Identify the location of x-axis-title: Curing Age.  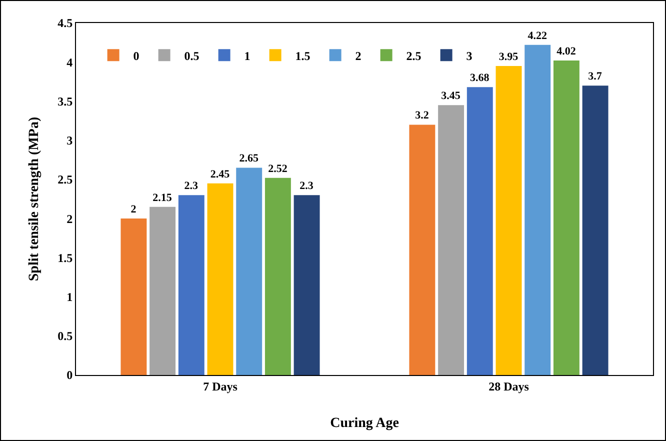
(364, 423).